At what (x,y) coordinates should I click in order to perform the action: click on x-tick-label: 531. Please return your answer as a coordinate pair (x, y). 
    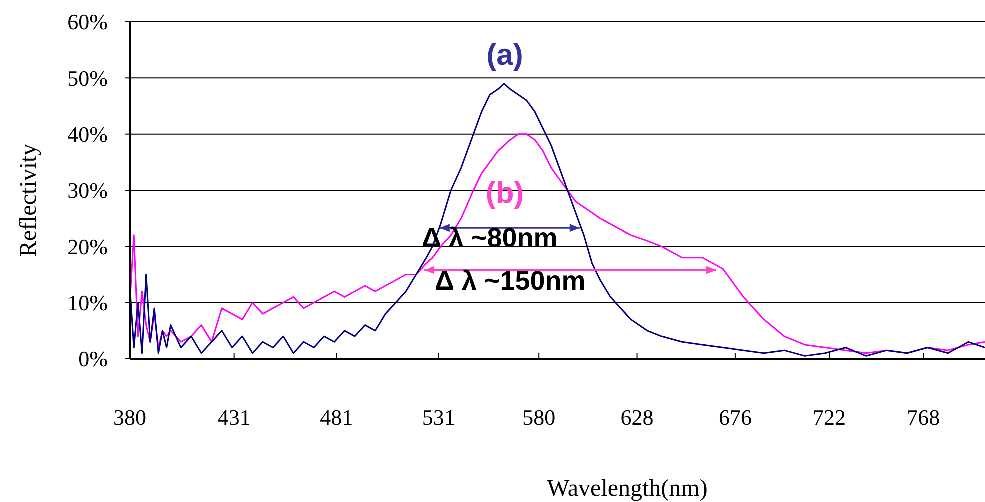
    Looking at the image, I should click on (439, 417).